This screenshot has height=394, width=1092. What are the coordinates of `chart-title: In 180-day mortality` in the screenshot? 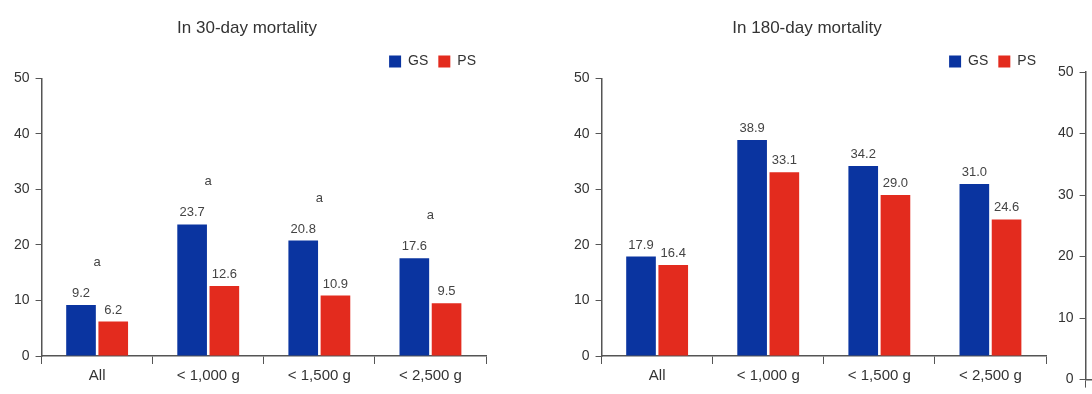 It's located at (807, 27).